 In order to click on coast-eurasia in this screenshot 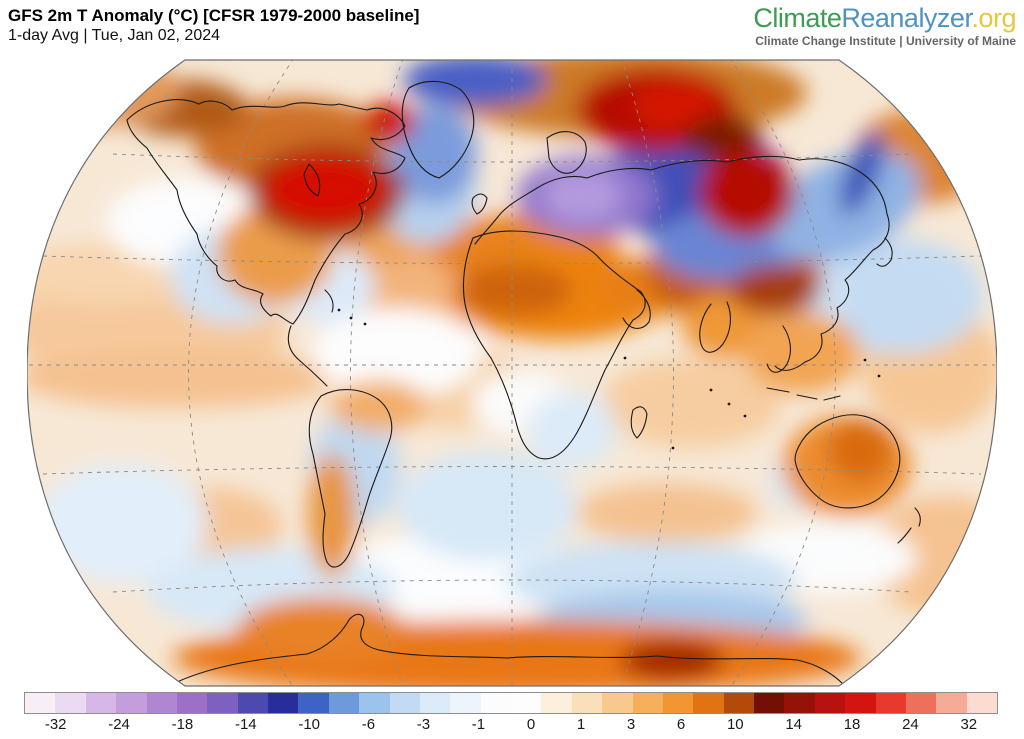, I will do `click(693, 263)`.